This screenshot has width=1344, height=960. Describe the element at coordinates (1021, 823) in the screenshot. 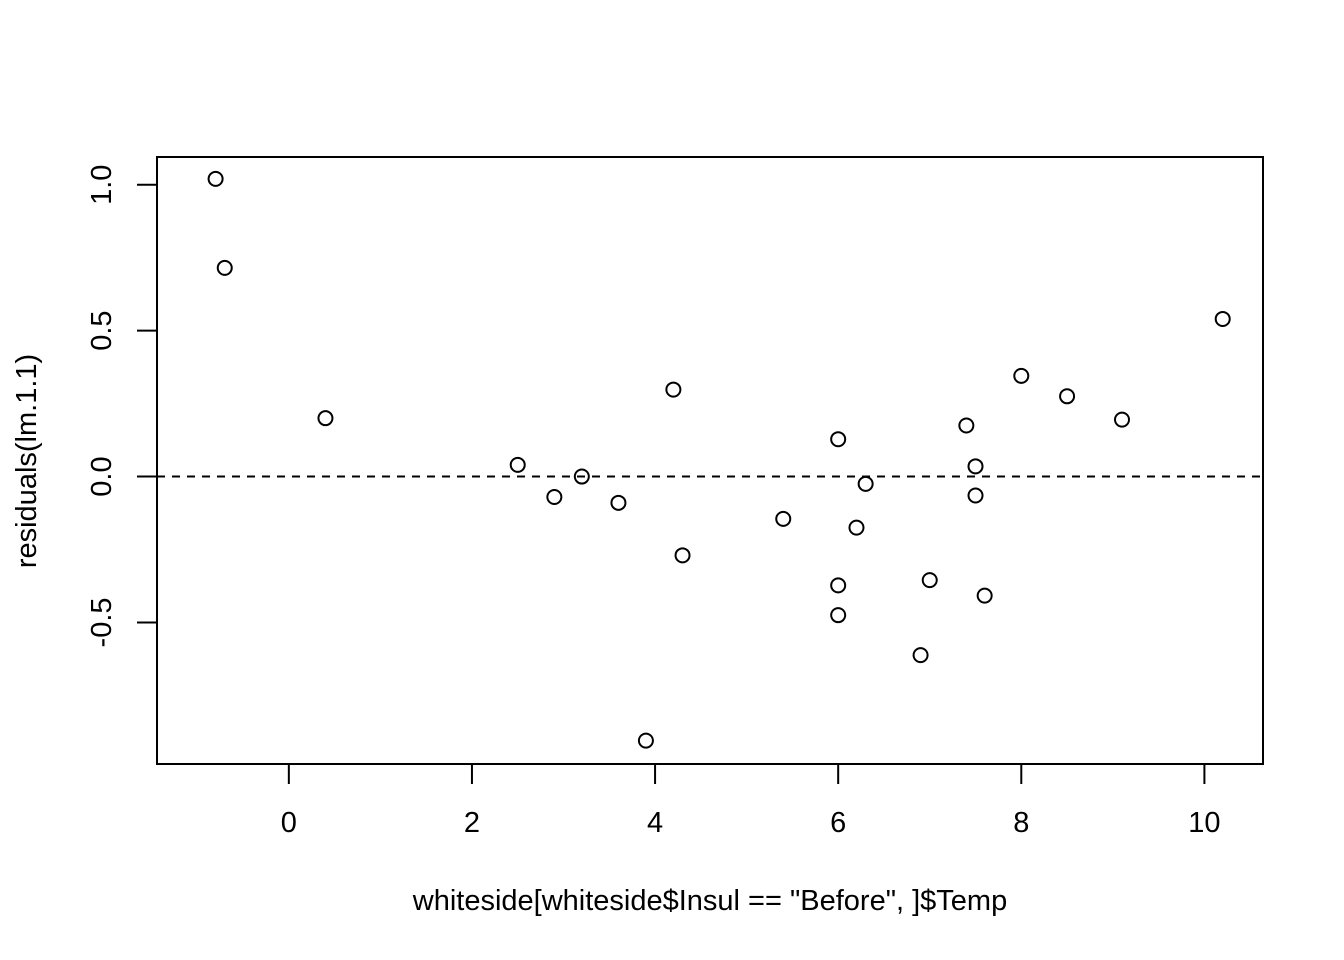

I see `x-tick-label: 8` at that location.